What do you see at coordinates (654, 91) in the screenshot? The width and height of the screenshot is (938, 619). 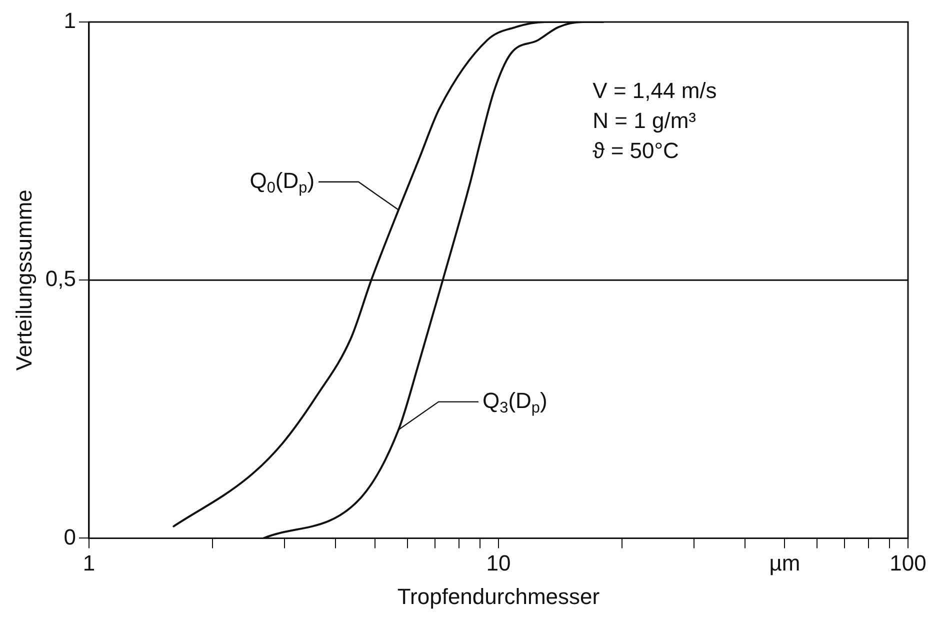 I see `annotation: V = 1,44 m/s` at bounding box center [654, 91].